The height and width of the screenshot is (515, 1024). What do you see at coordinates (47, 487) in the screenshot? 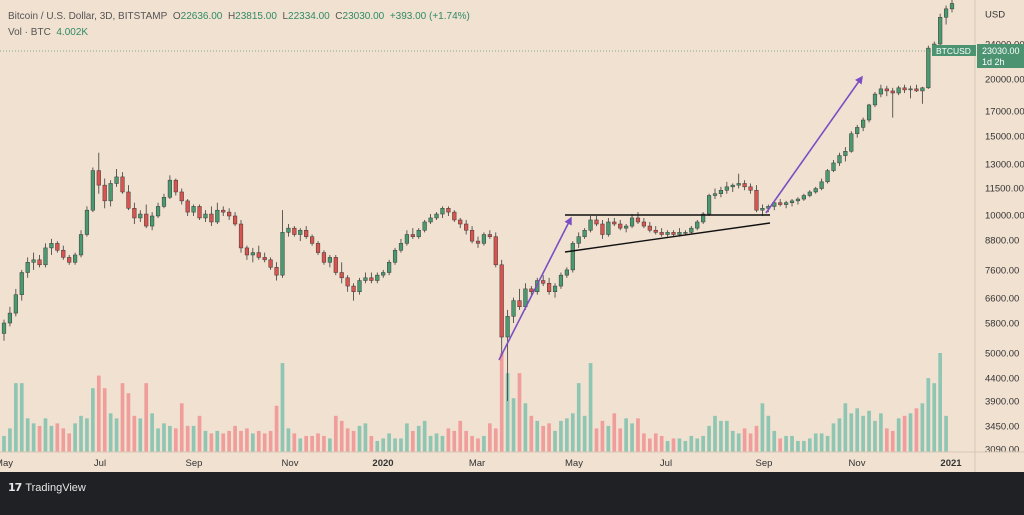
I see `tradingview-brand: 17 TradingView` at bounding box center [47, 487].